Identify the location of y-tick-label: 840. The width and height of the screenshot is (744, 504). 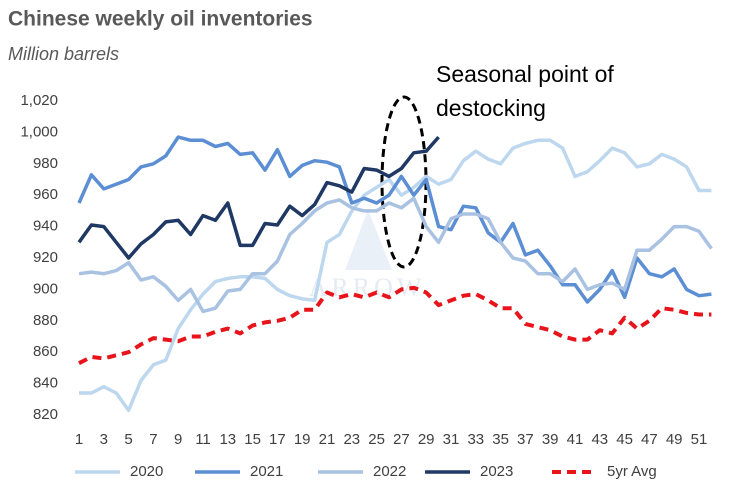
(45, 383).